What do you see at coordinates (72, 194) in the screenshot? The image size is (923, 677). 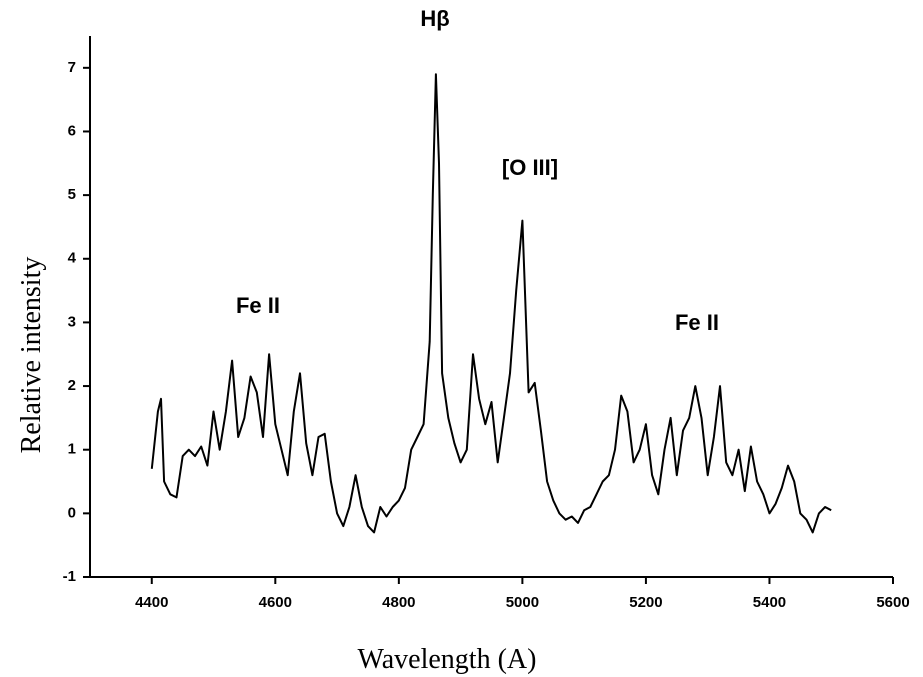 I see `y-tick-label: 5` at bounding box center [72, 194].